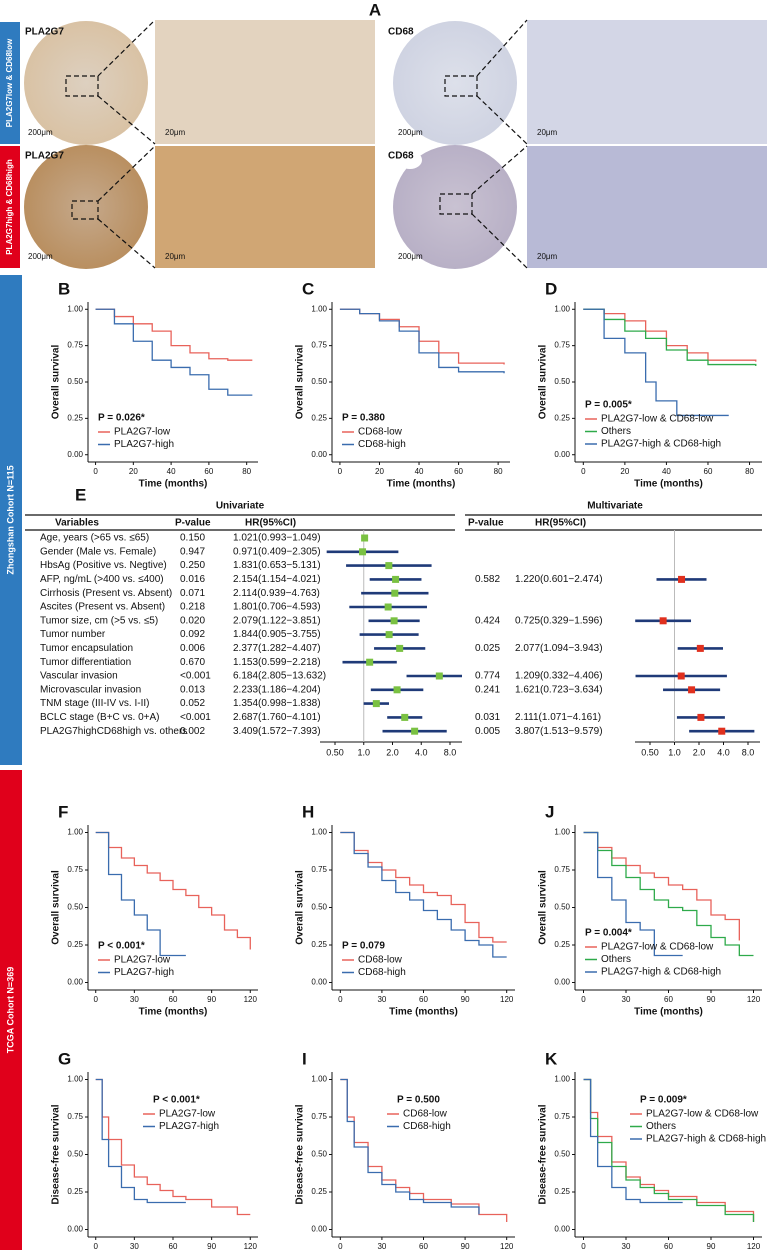 The width and height of the screenshot is (767, 1250). What do you see at coordinates (192, 620) in the screenshot?
I see `p-value: 0.020` at bounding box center [192, 620].